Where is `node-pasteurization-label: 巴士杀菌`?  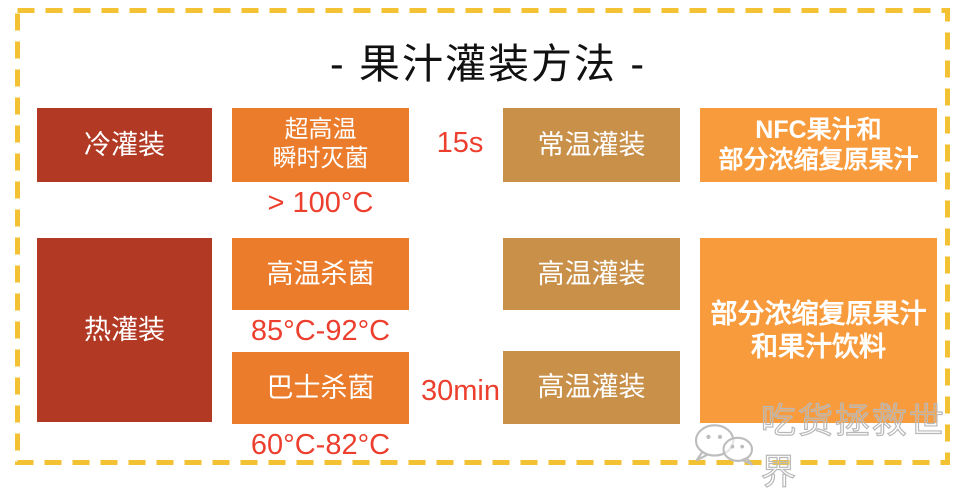
node-pasteurization-label: 巴士杀菌 is located at coordinates (320, 387).